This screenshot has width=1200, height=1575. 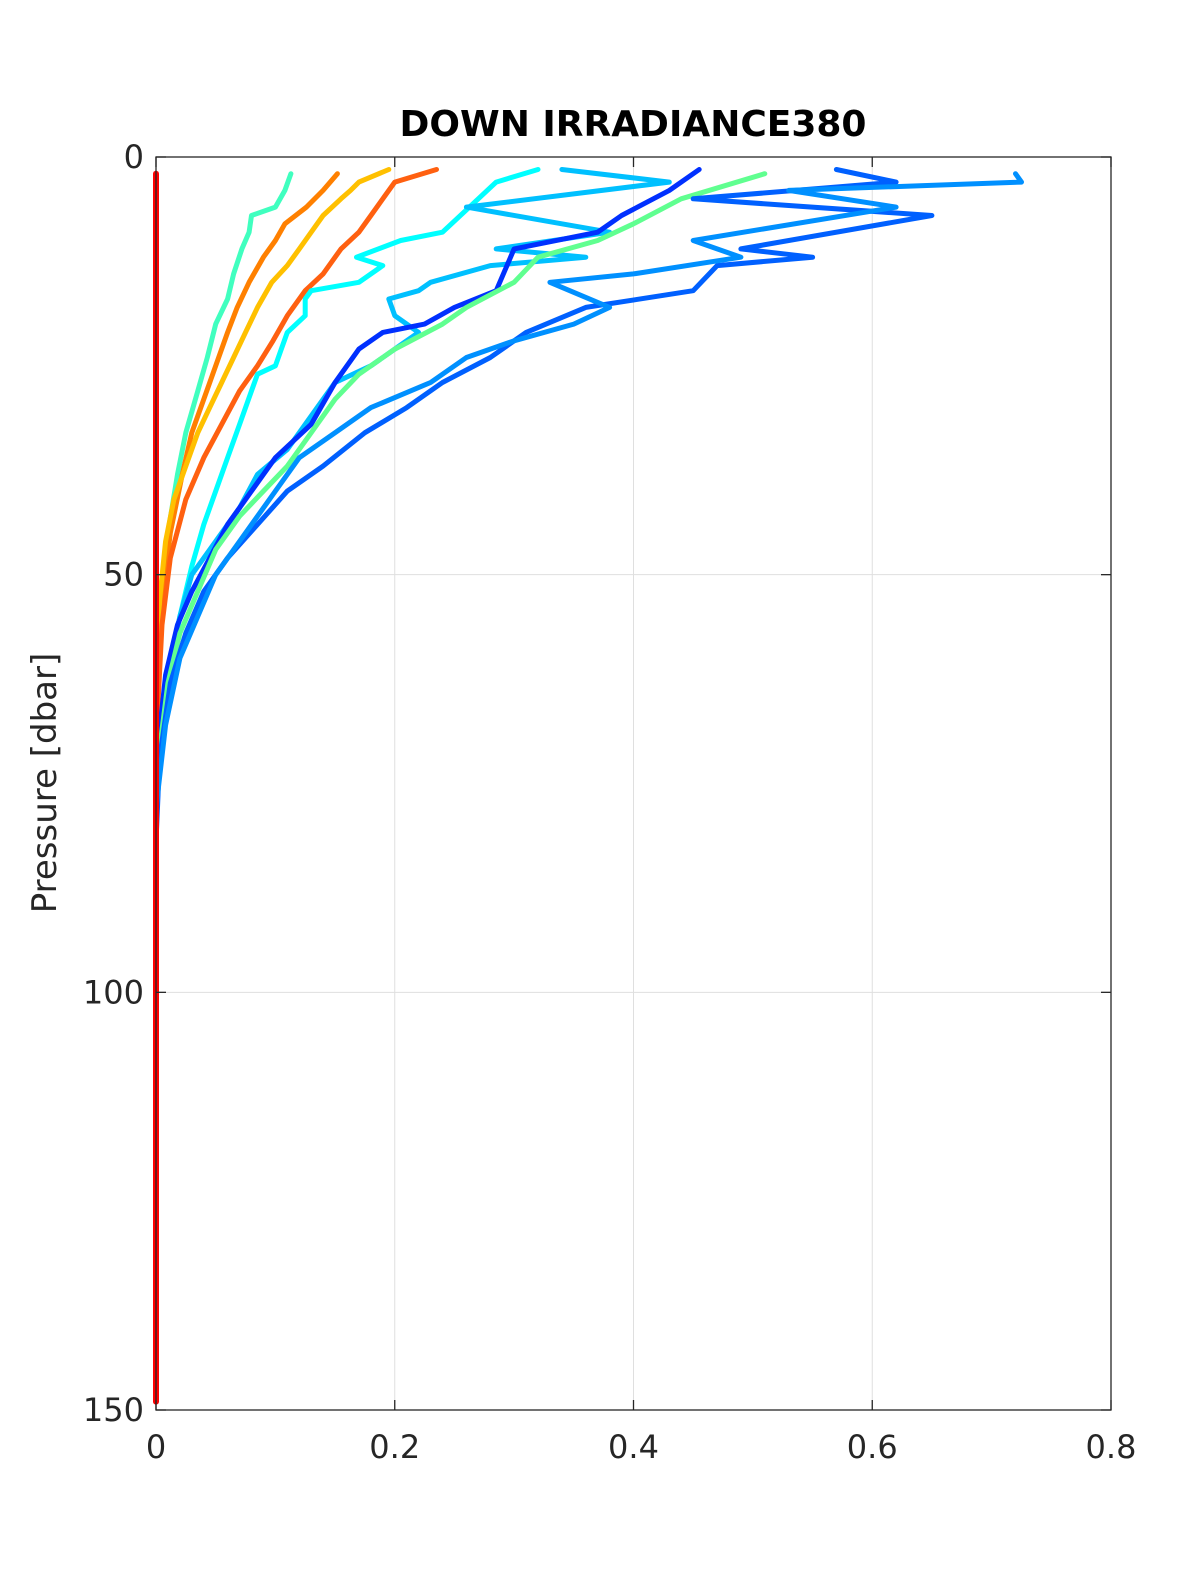 I want to click on y-tick-label: 100, so click(x=113, y=992).